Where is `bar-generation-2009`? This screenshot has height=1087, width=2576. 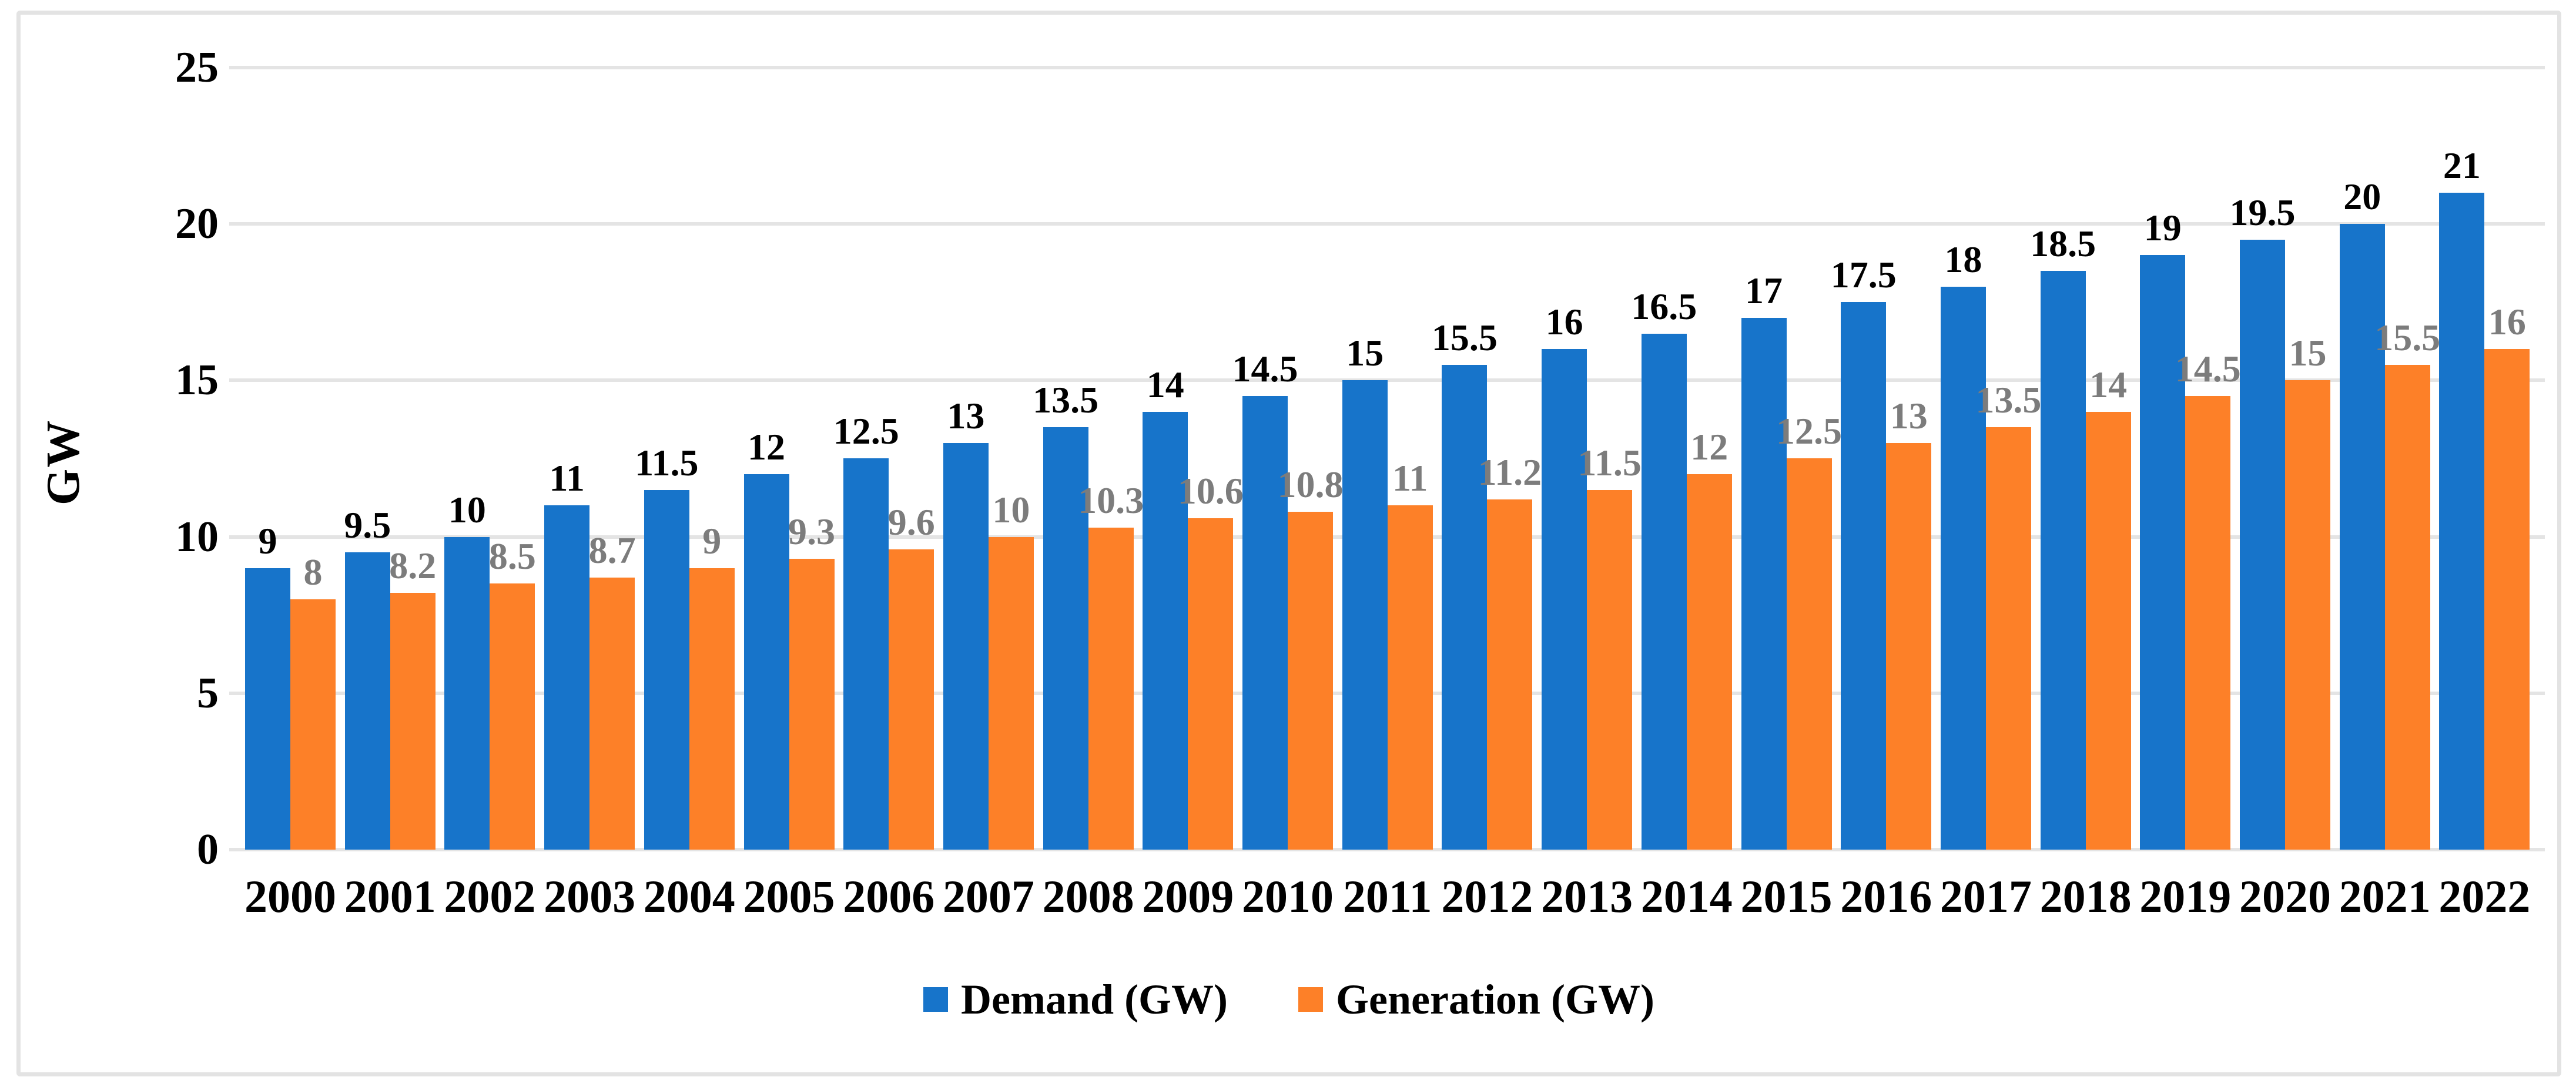 bar-generation-2009 is located at coordinates (1211, 684).